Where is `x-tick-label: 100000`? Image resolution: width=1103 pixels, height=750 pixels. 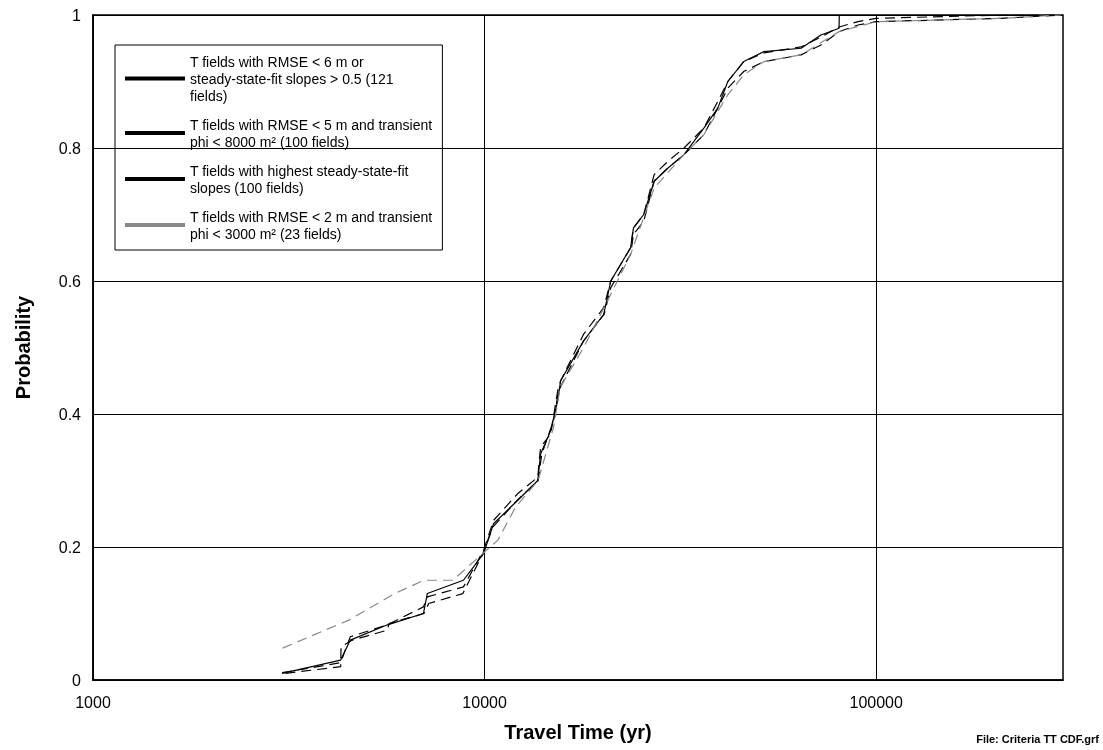 x-tick-label: 100000 is located at coordinates (876, 702).